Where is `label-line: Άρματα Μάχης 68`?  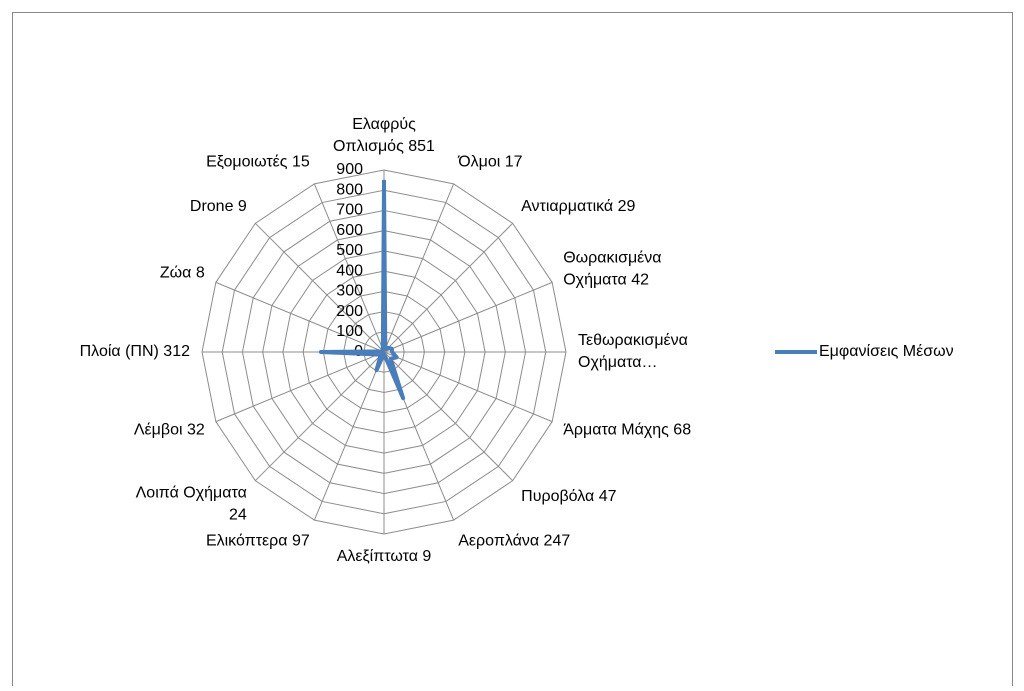 label-line: Άρματα Μάχης 68 is located at coordinates (627, 430).